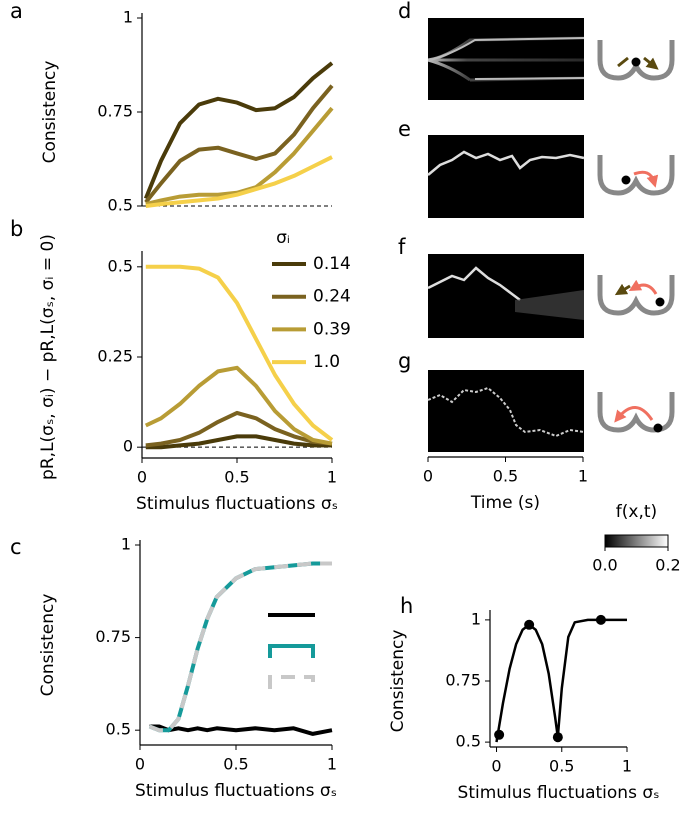 The height and width of the screenshot is (814, 685). I want to click on panel-label: e, so click(404, 129).